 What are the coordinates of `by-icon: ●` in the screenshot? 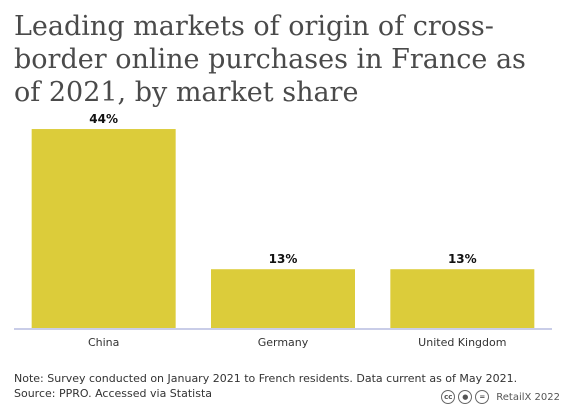 It's located at (465, 397).